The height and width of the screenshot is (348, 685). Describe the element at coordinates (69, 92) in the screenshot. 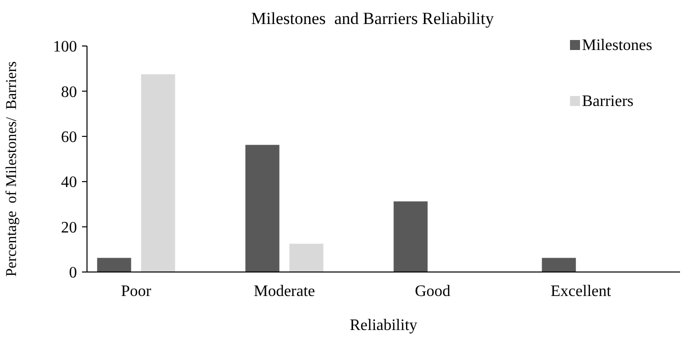

I see `y-tick-label: 80` at that location.